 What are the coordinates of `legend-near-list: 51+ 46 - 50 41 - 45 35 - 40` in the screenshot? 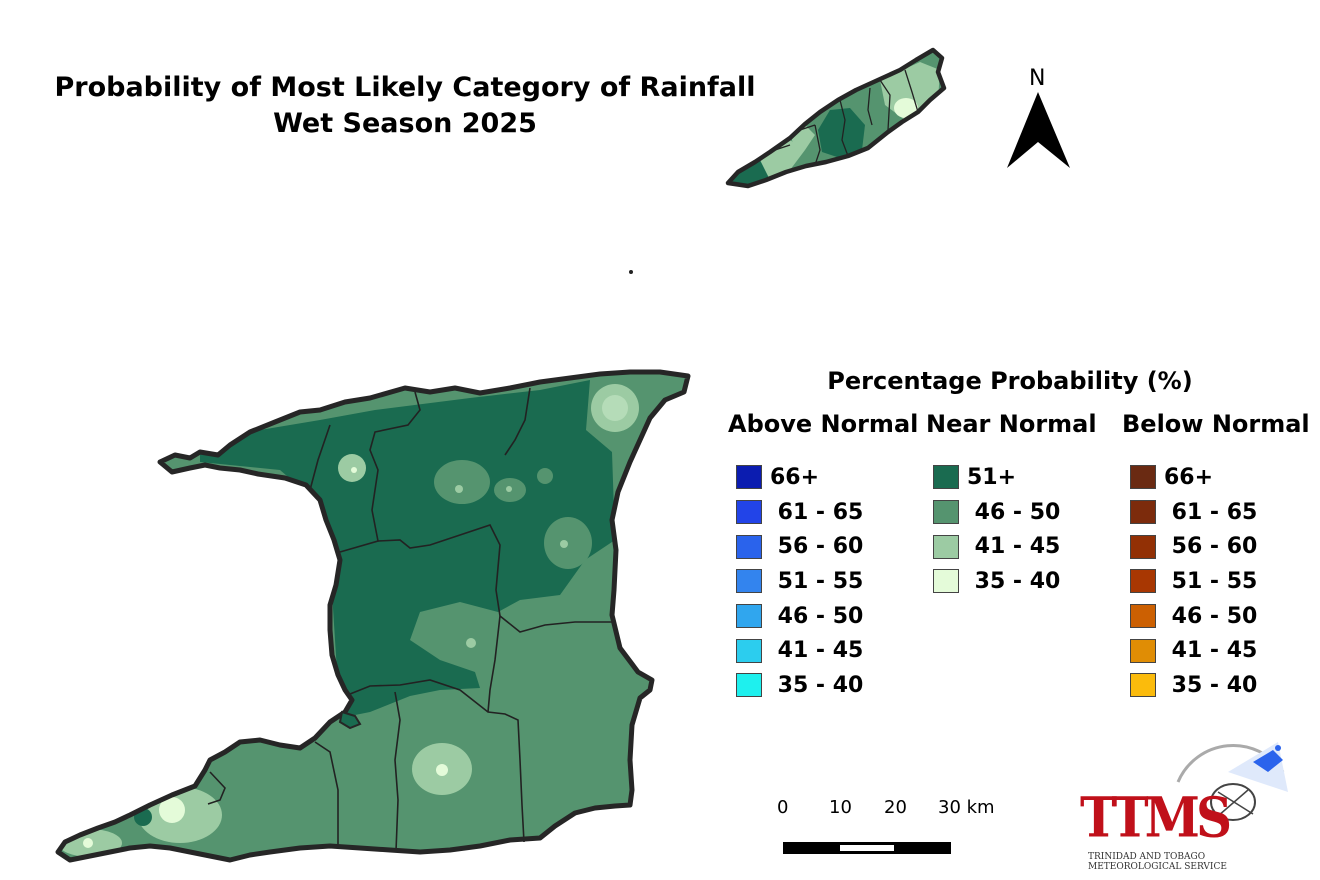 It's located at (996, 529).